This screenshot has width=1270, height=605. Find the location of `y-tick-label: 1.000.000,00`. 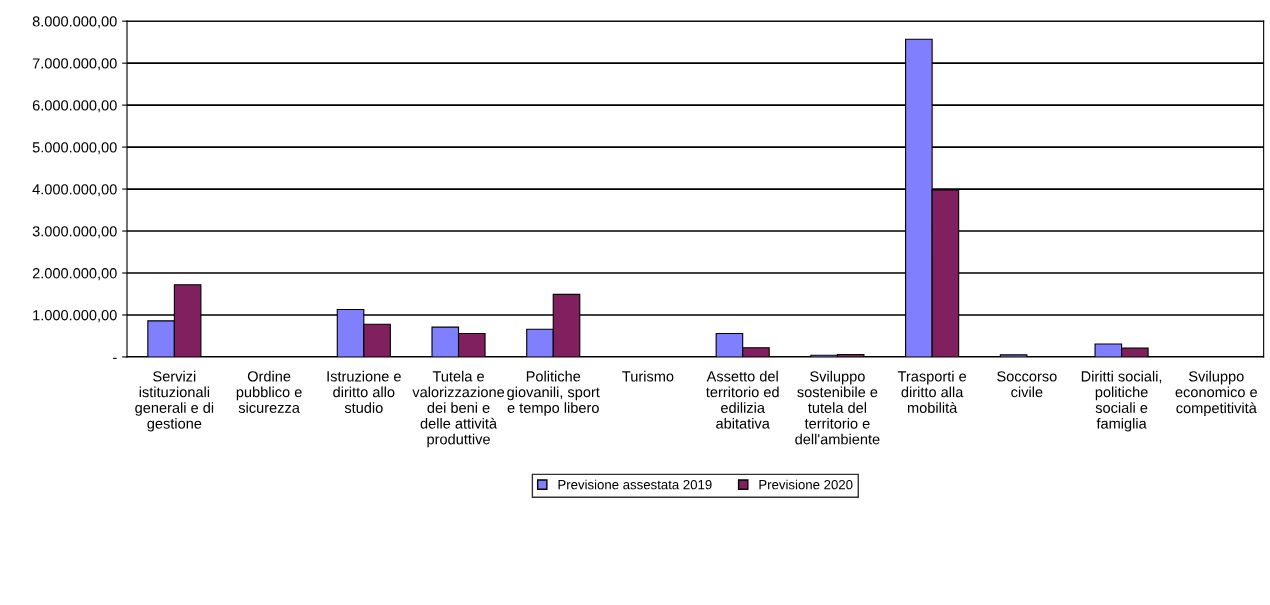

y-tick-label: 1.000.000,00 is located at coordinates (75, 316).